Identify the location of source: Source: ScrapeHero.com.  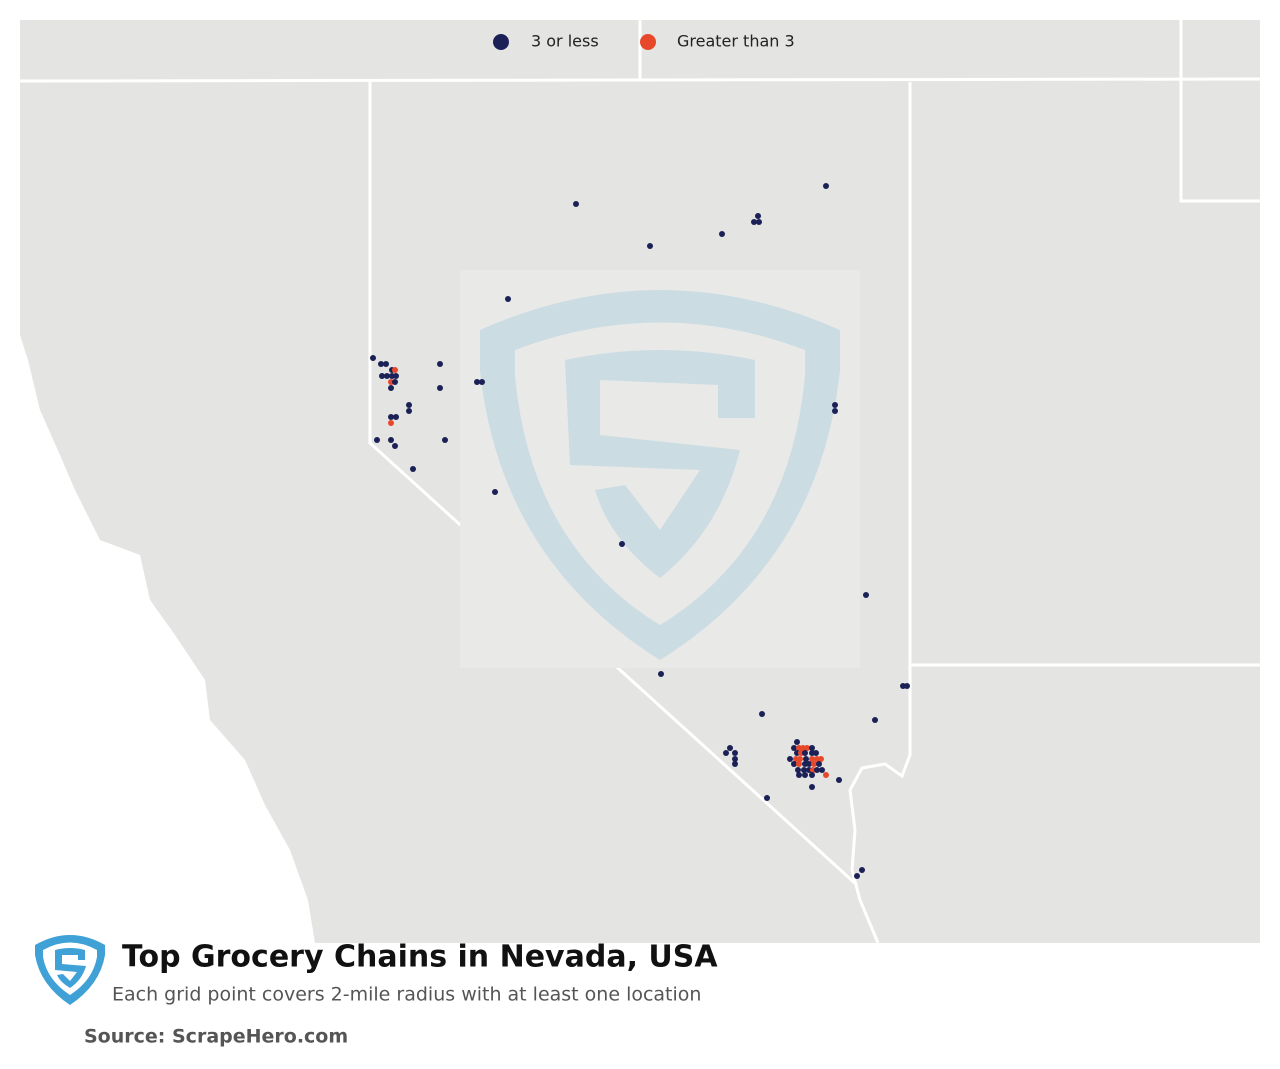
(216, 1037).